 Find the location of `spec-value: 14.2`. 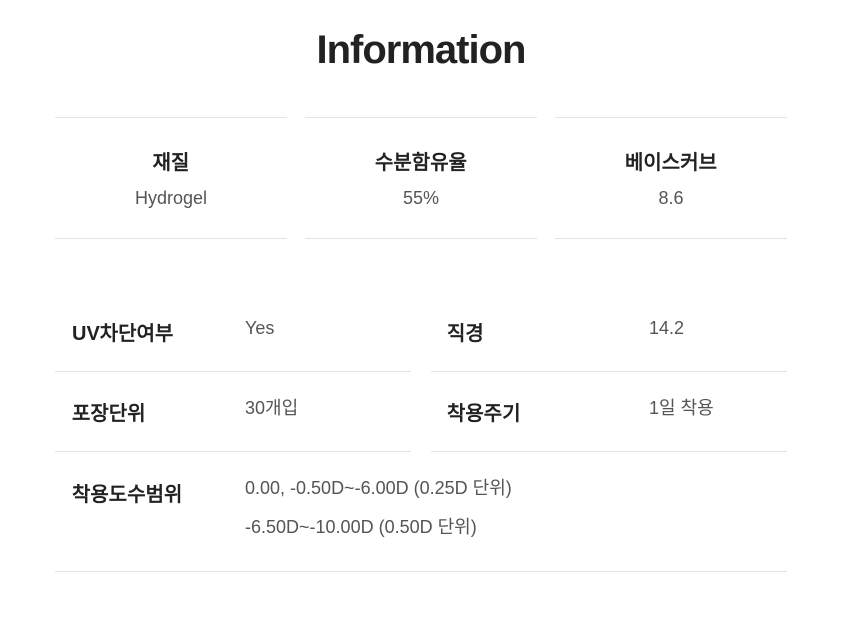

spec-value: 14.2 is located at coordinates (667, 328).